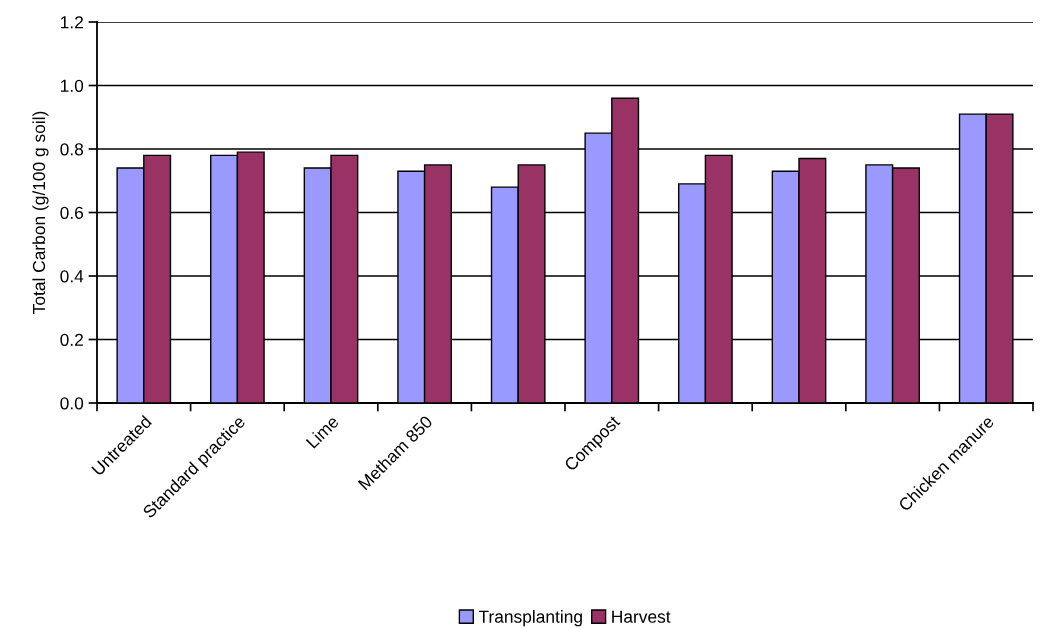 The height and width of the screenshot is (628, 1043). I want to click on y-tick-label: 1.0, so click(72, 85).